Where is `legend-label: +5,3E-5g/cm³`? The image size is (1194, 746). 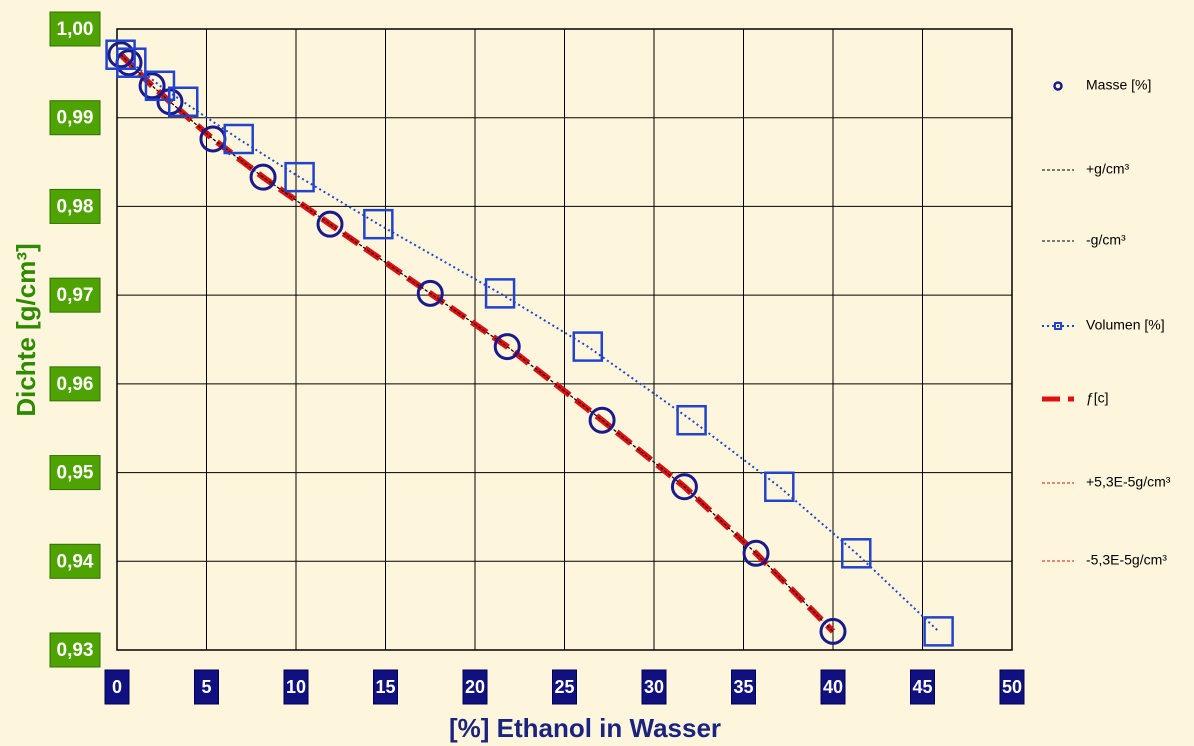
legend-label: +5,3E-5g/cm³ is located at coordinates (1128, 482).